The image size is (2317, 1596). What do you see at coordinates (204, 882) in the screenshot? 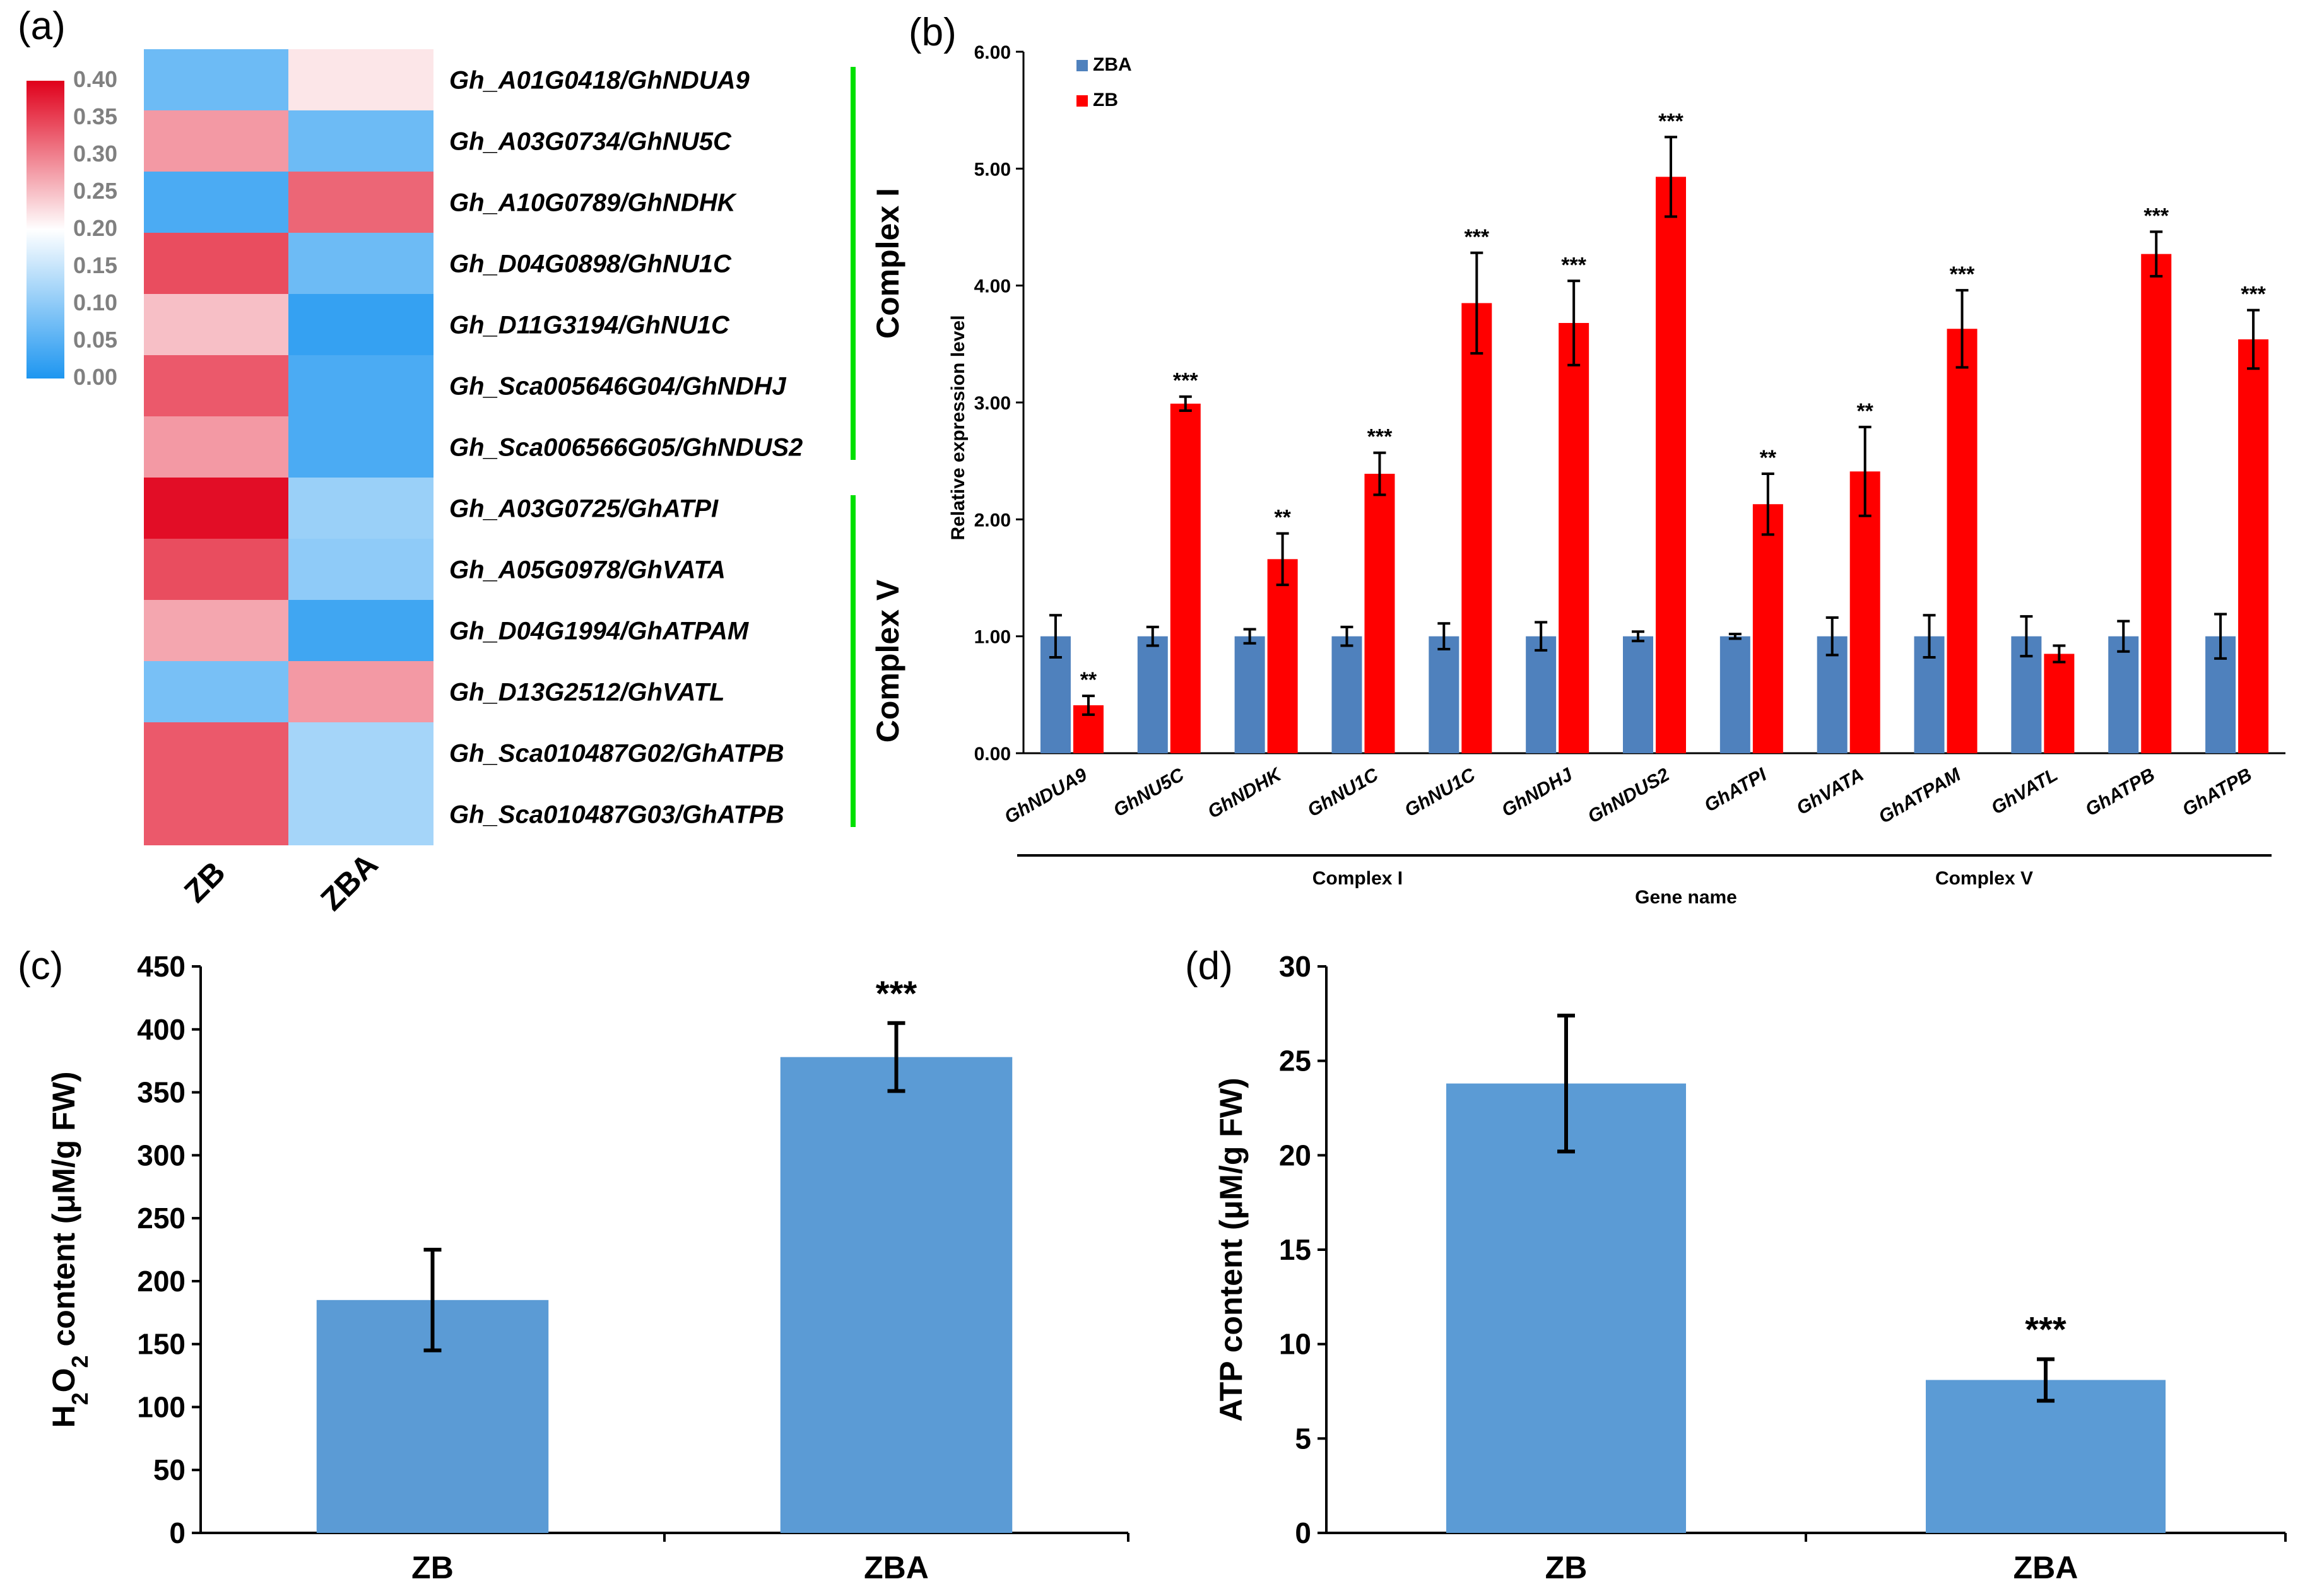
I see `heatmap-sample-label: ZB` at bounding box center [204, 882].